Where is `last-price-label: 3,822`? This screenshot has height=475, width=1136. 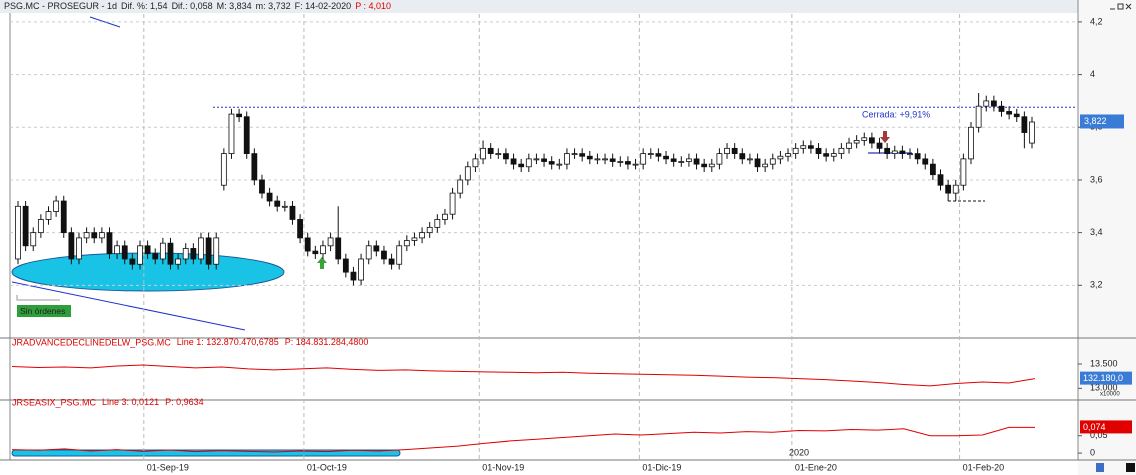
last-price-label: 3,822 is located at coordinates (1095, 121).